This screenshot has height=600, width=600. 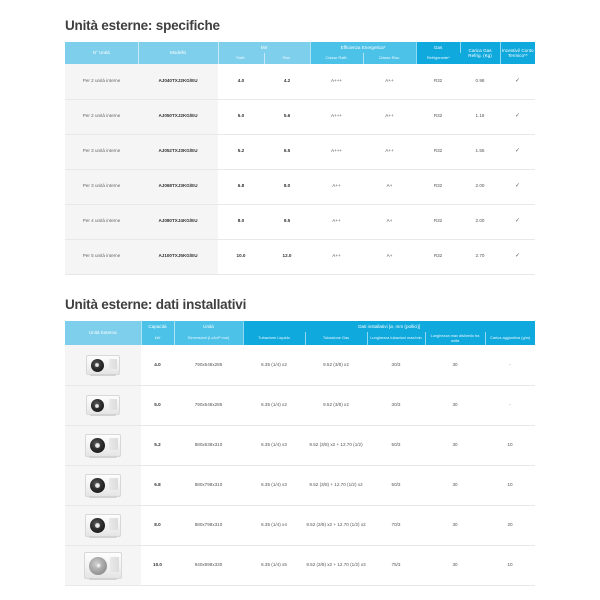 I want to click on gas-pipe-cell: 9.52 (3/8) x2 + 12.70 (1/2) x2, so click(x=336, y=525).